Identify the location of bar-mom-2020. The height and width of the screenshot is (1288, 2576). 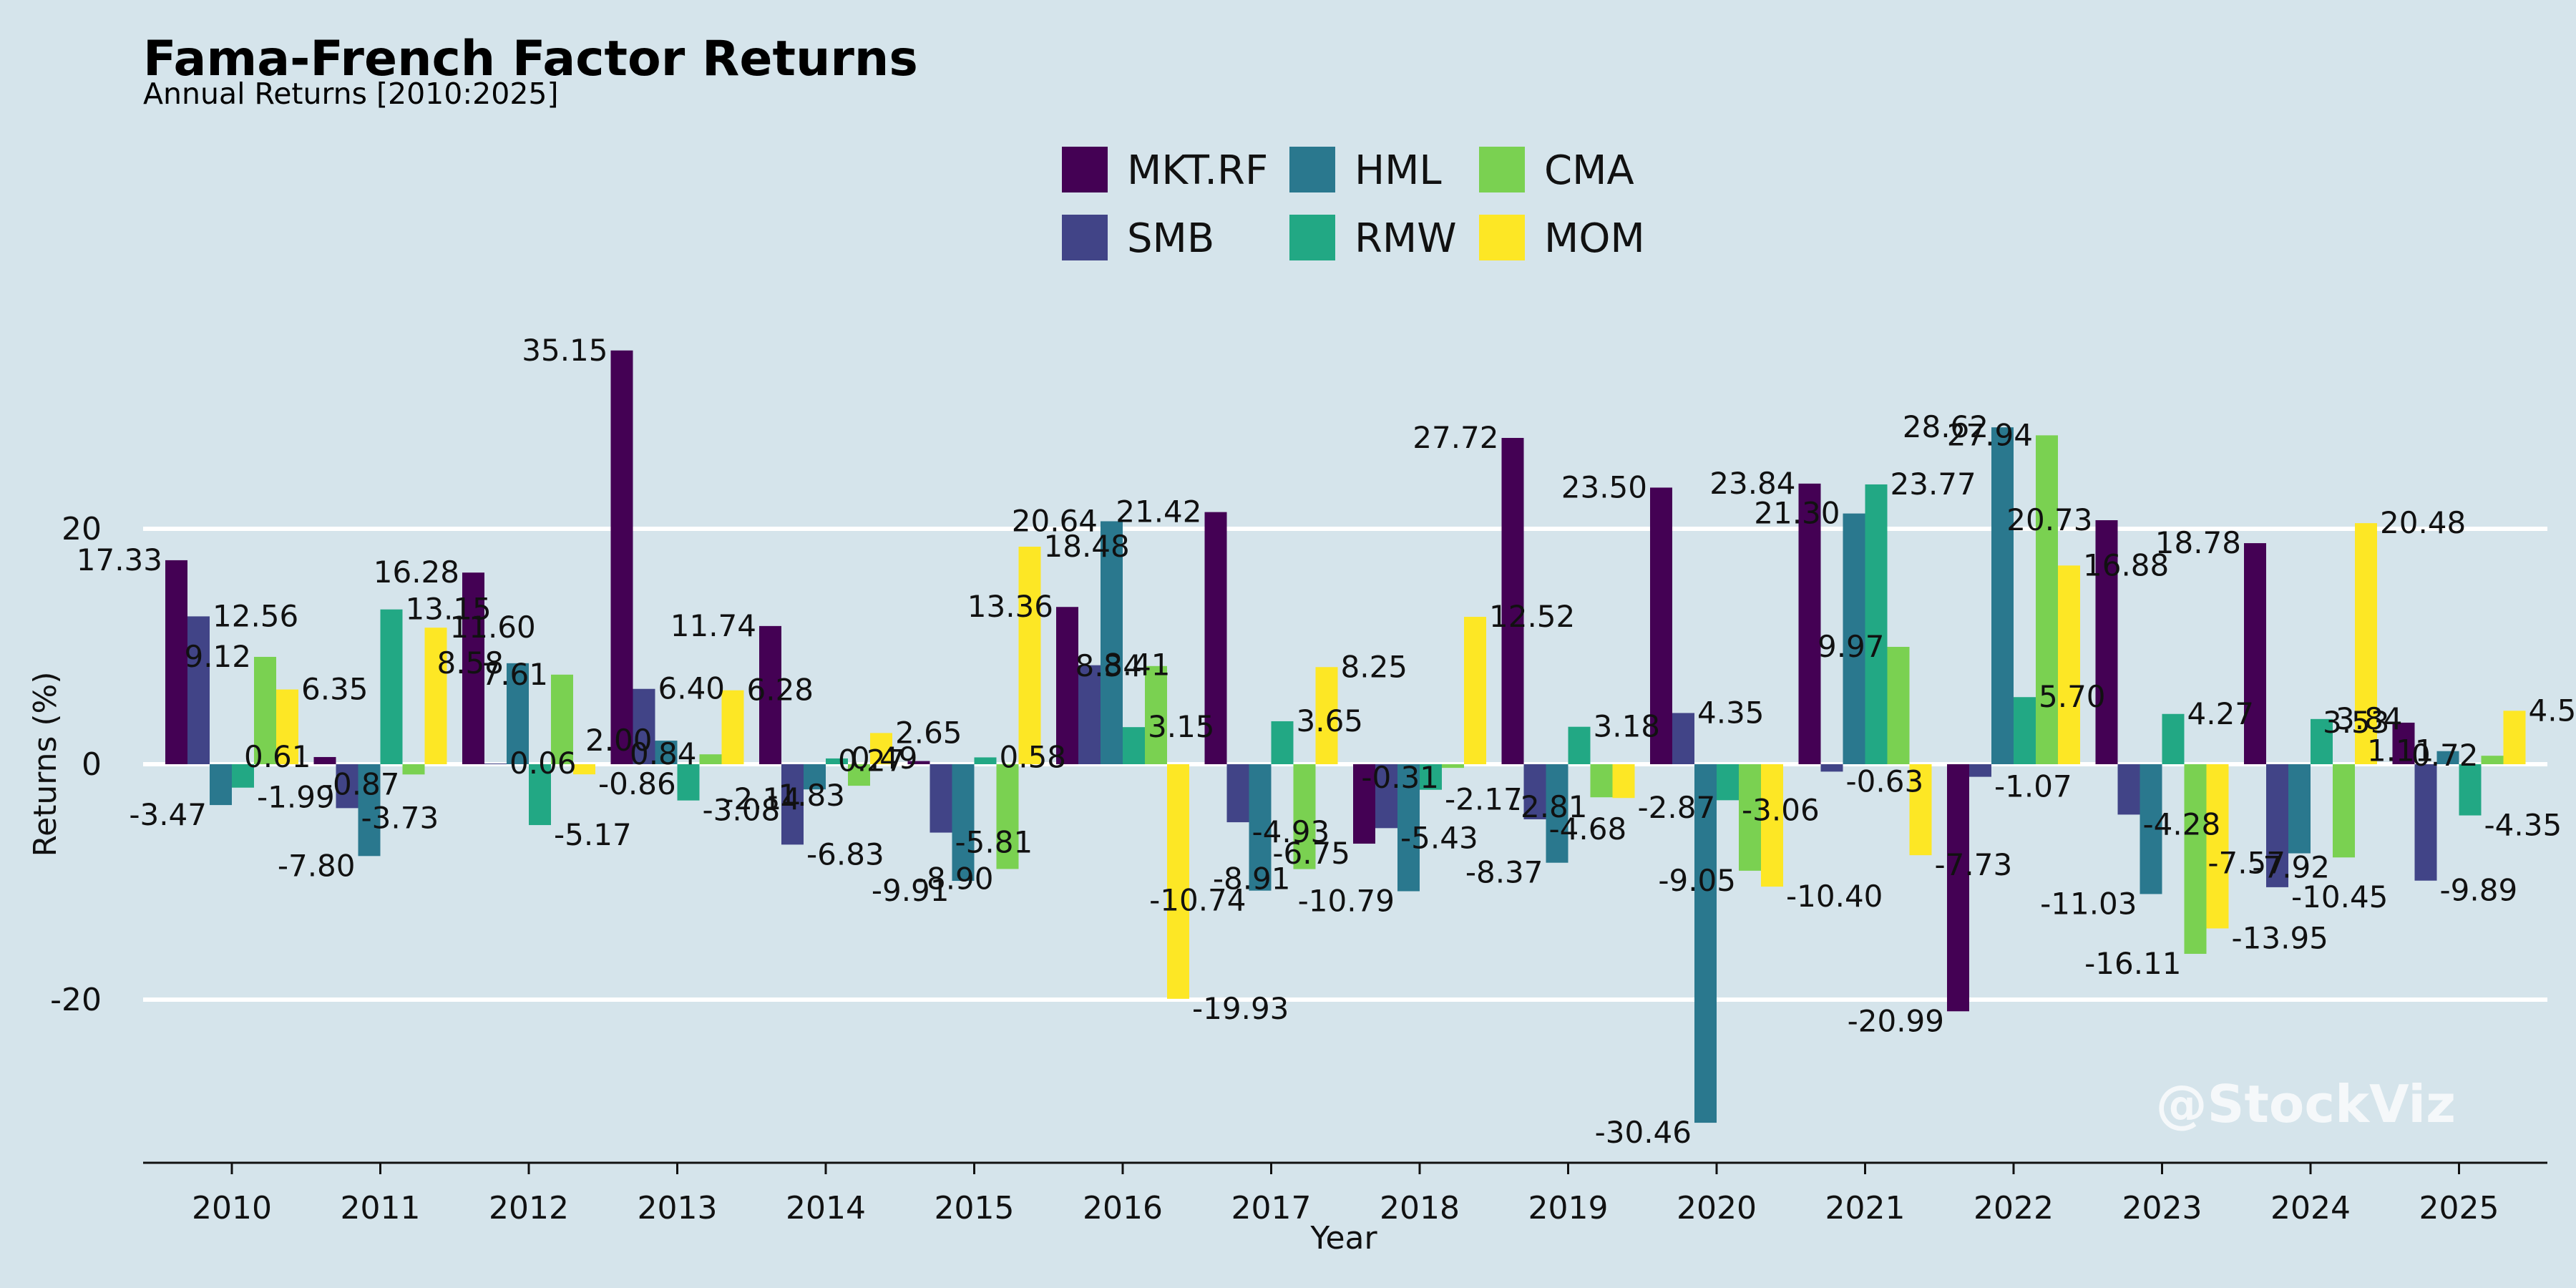
(1772, 825).